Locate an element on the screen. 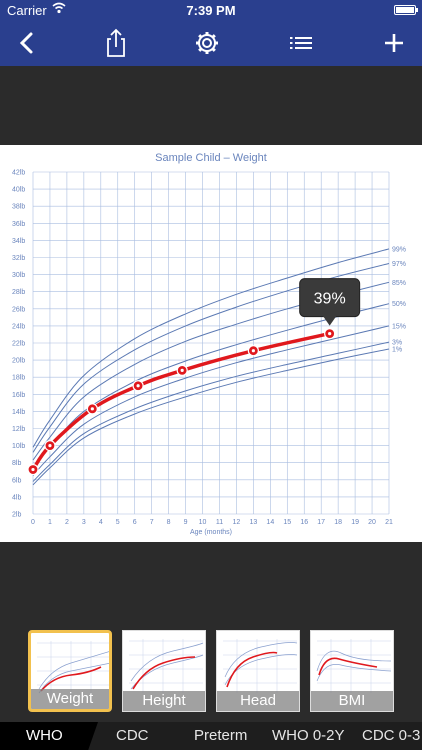 The width and height of the screenshot is (422, 750). y-tick-label: 34lb is located at coordinates (18, 241).